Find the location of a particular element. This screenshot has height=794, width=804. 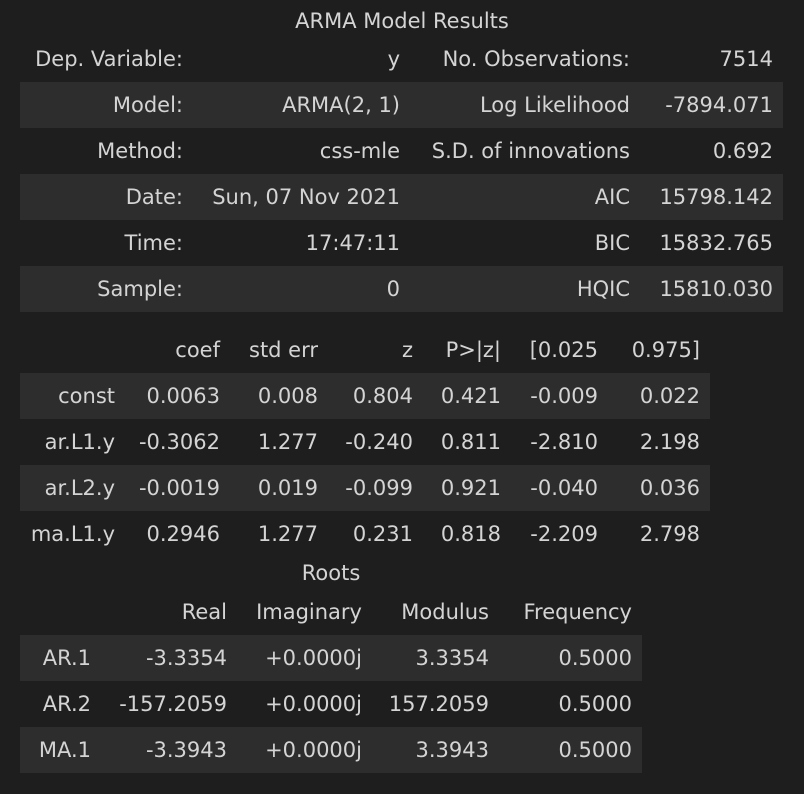

table-row: Time: 17:47:11 BIC 15832.765 is located at coordinates (401, 243).